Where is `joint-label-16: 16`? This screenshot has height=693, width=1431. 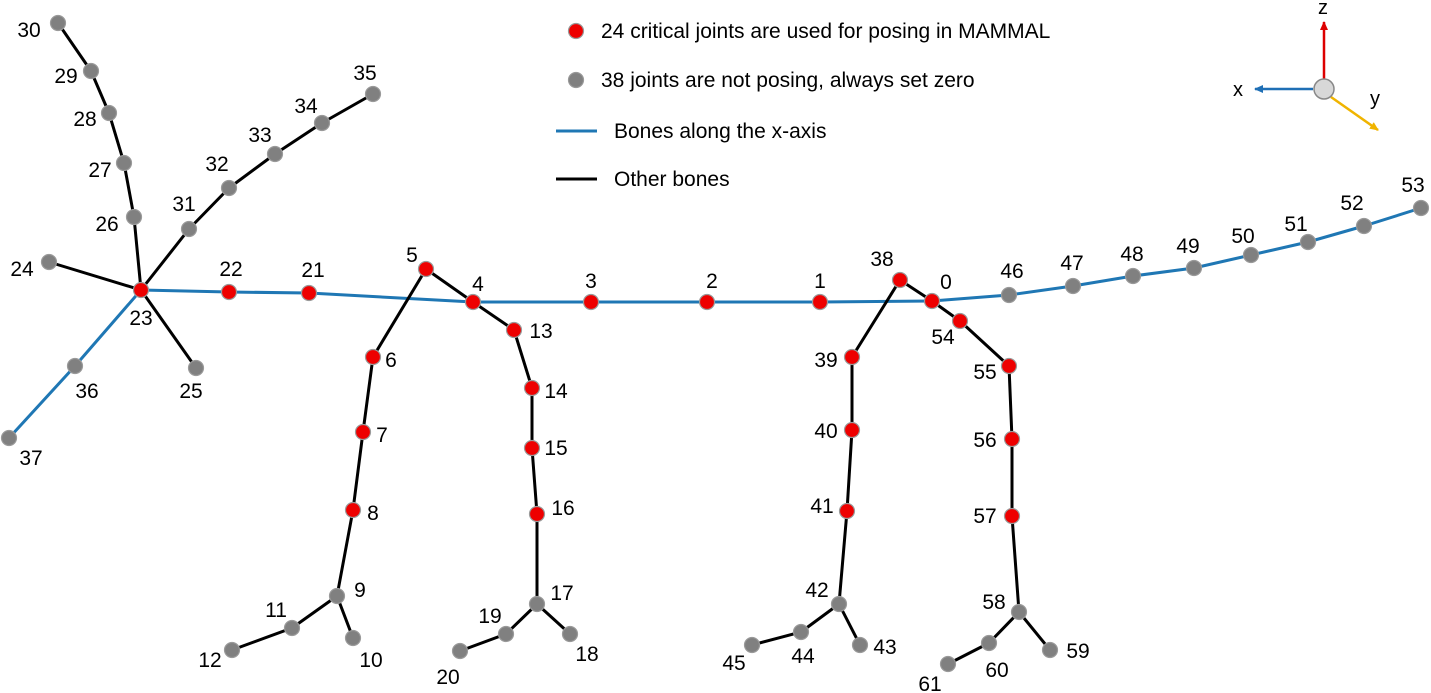
joint-label-16: 16 is located at coordinates (562, 508).